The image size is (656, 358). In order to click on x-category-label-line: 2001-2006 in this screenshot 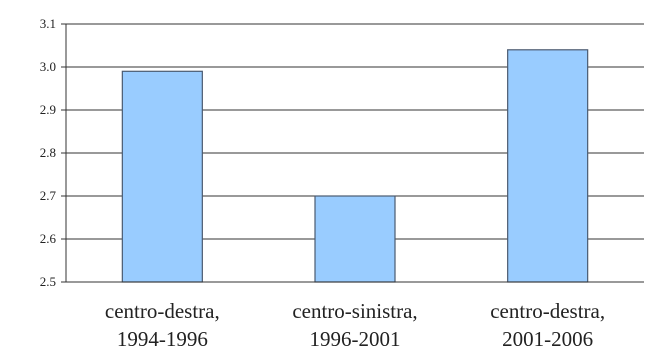, I will do `click(547, 339)`.